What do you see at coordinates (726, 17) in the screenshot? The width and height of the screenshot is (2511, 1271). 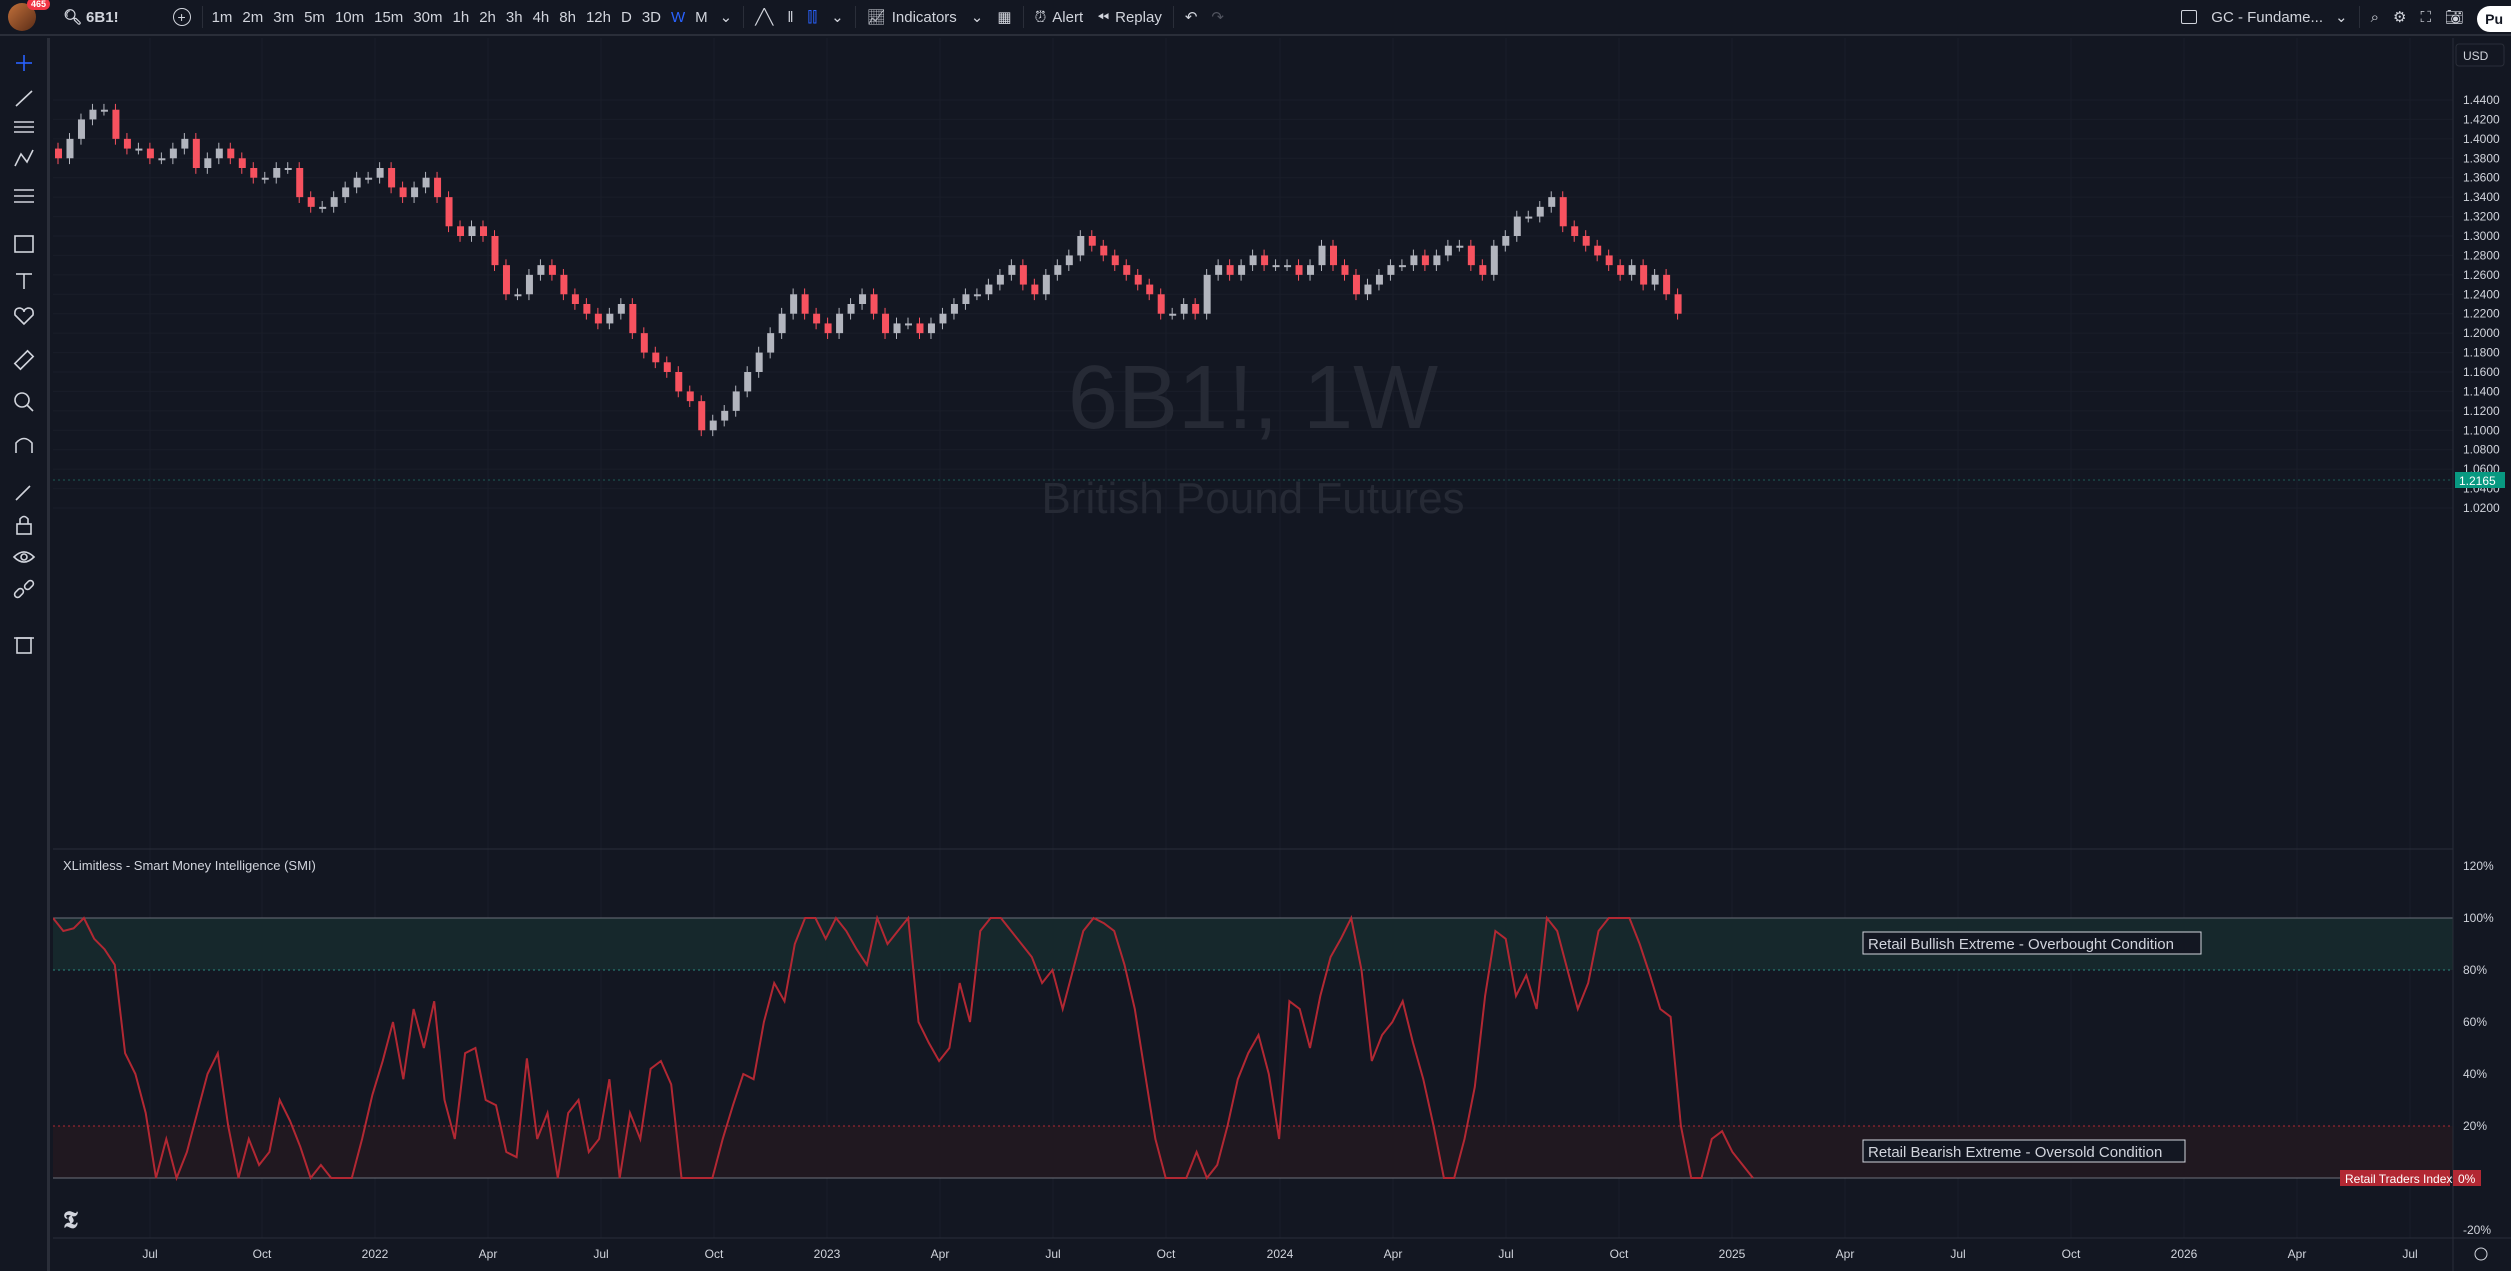 I see `interval-dropdown: ⌄` at bounding box center [726, 17].